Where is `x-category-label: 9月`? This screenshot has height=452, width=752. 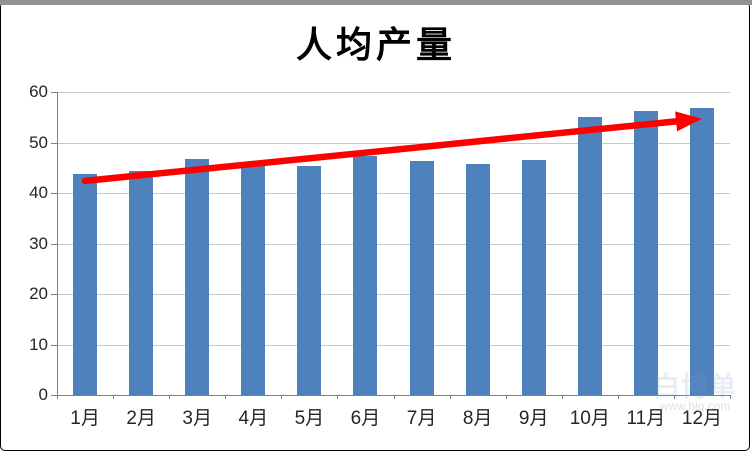
x-category-label: 9月 is located at coordinates (533, 418).